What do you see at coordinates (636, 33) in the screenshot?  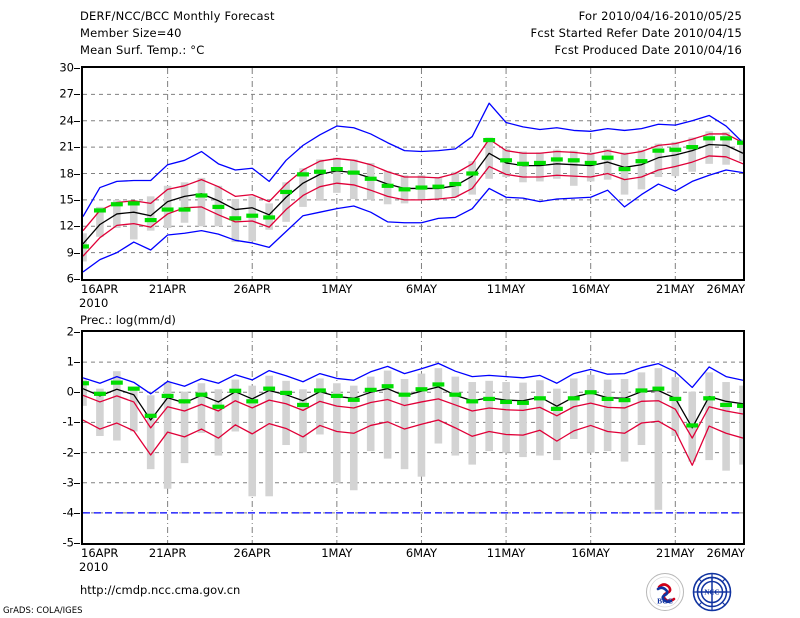 I see `forecast-start-date-label: Fcst Started Refer Date 2010/04/15` at bounding box center [636, 33].